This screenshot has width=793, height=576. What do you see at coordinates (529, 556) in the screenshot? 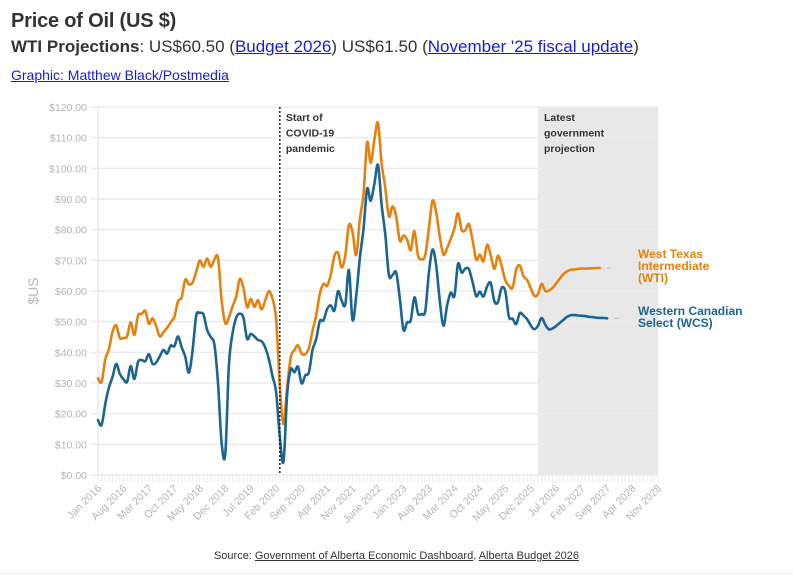
I see `source-link-budget: Alberta Budget 2026` at bounding box center [529, 556].